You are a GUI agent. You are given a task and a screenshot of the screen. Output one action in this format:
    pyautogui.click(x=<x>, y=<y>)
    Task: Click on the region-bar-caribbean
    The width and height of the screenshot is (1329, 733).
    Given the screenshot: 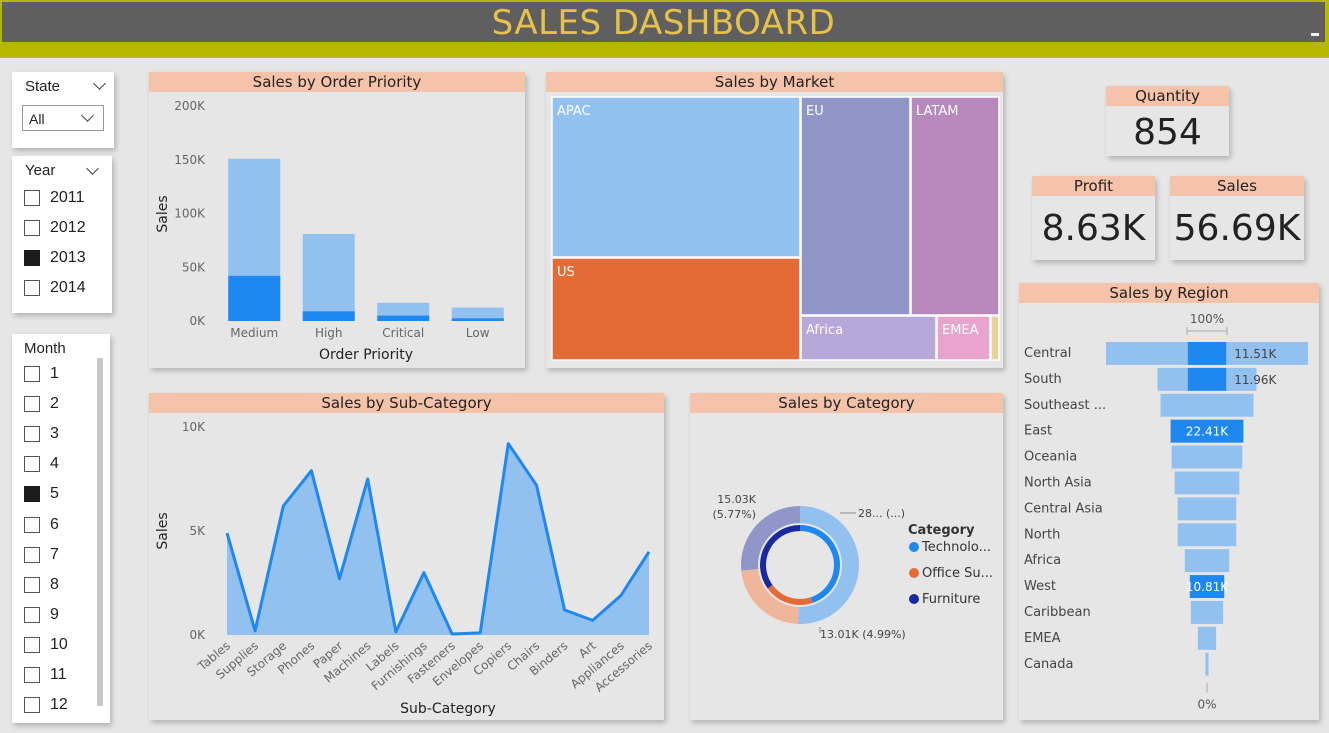 What is the action you would take?
    pyautogui.click(x=1207, y=612)
    